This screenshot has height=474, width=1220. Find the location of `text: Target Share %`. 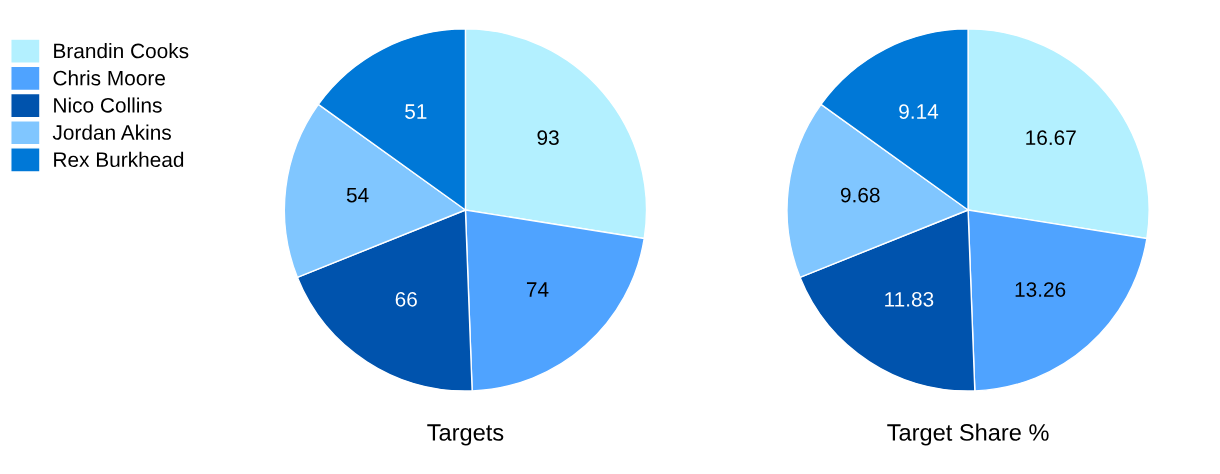

text: Target Share % is located at coordinates (968, 434).